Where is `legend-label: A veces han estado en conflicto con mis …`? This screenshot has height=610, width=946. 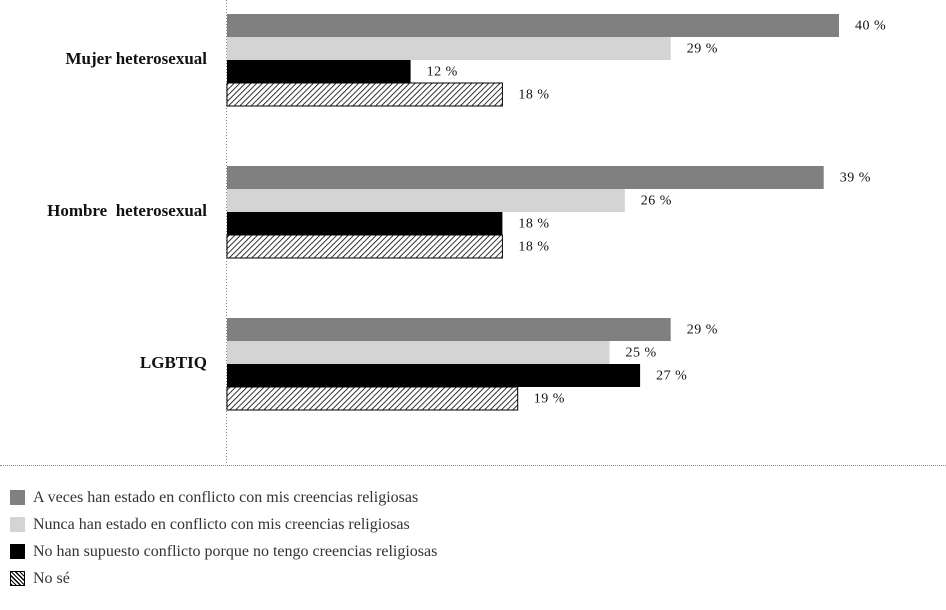
legend-label: A veces han estado en conflicto con mis … is located at coordinates (226, 497).